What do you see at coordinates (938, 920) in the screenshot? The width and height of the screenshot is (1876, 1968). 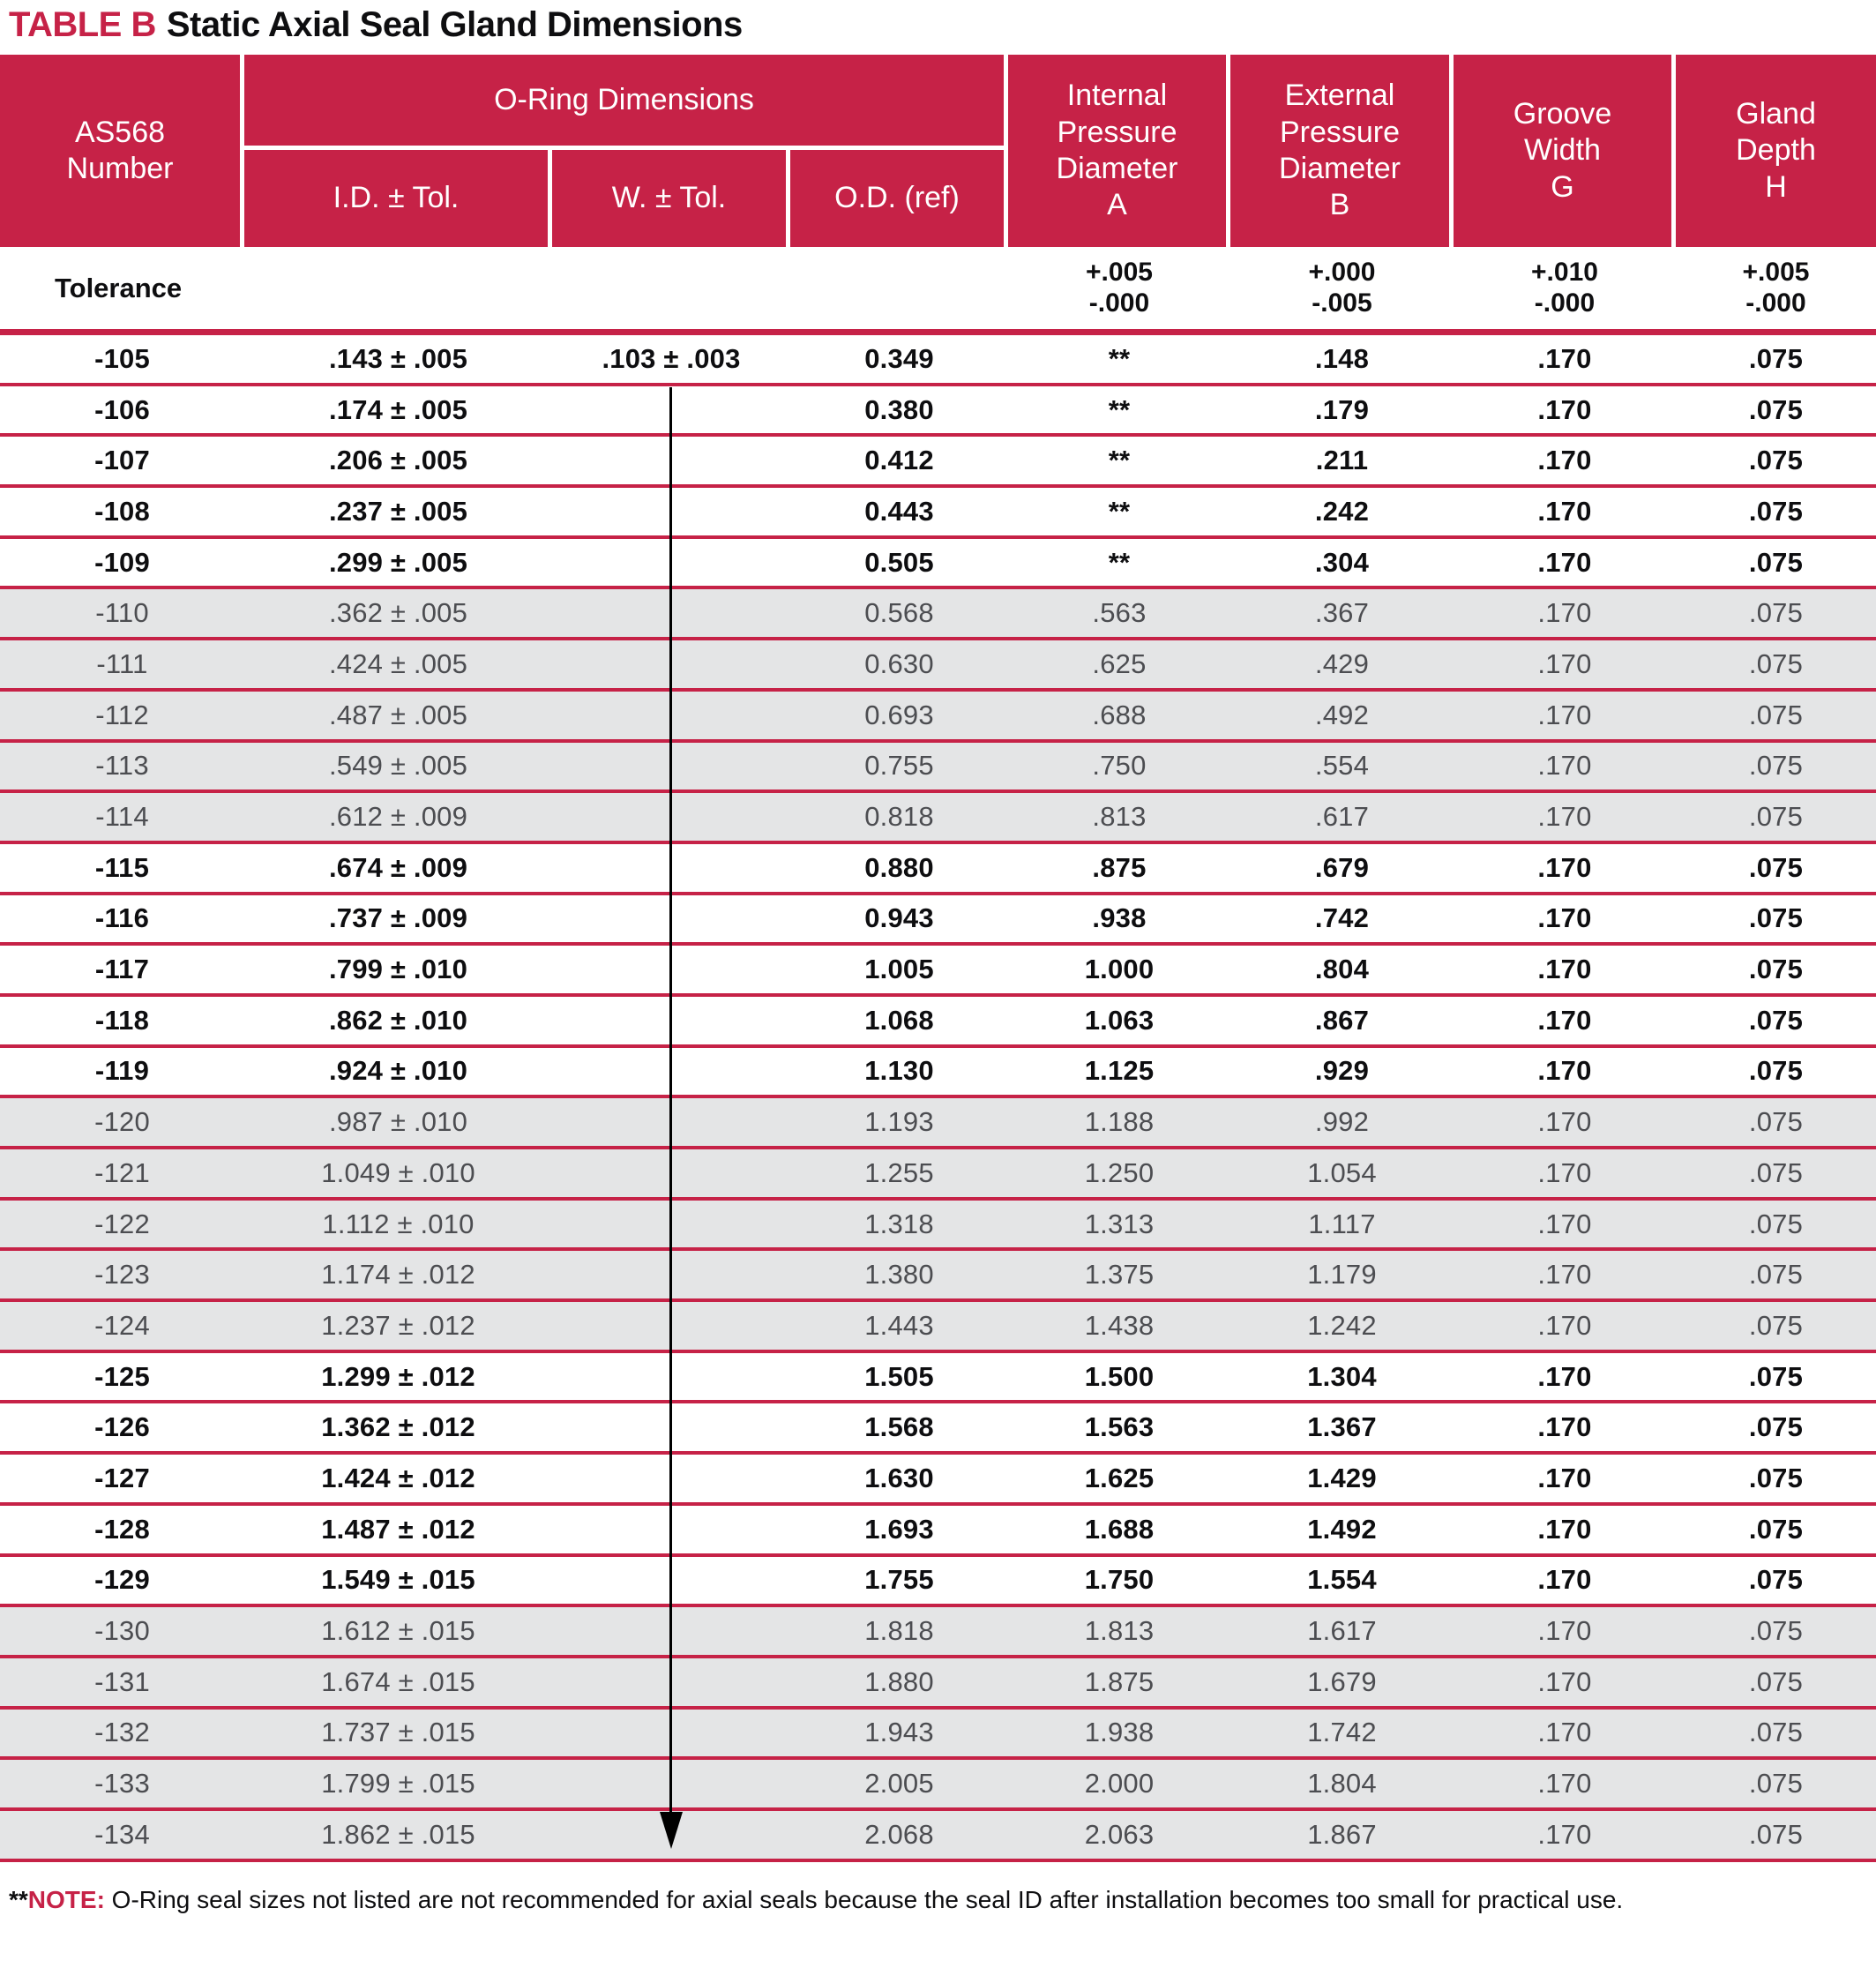 I see `table-row: -116.737 ± .009 0.943.938.742.170.075` at bounding box center [938, 920].